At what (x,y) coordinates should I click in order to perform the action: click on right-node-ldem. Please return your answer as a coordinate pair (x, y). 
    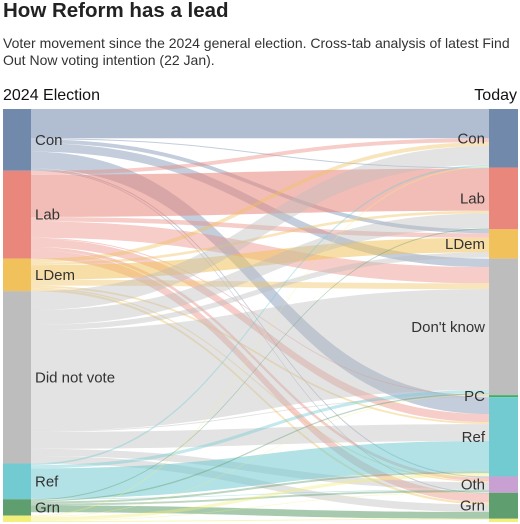
    Looking at the image, I should click on (503, 244).